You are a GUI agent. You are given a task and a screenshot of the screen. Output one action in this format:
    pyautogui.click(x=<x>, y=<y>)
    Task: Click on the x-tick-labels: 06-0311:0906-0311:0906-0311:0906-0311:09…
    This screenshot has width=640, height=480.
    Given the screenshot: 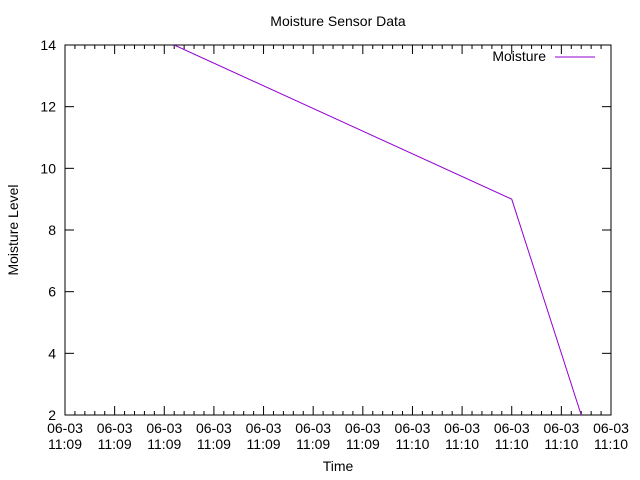 What is the action you would take?
    pyautogui.click(x=338, y=436)
    